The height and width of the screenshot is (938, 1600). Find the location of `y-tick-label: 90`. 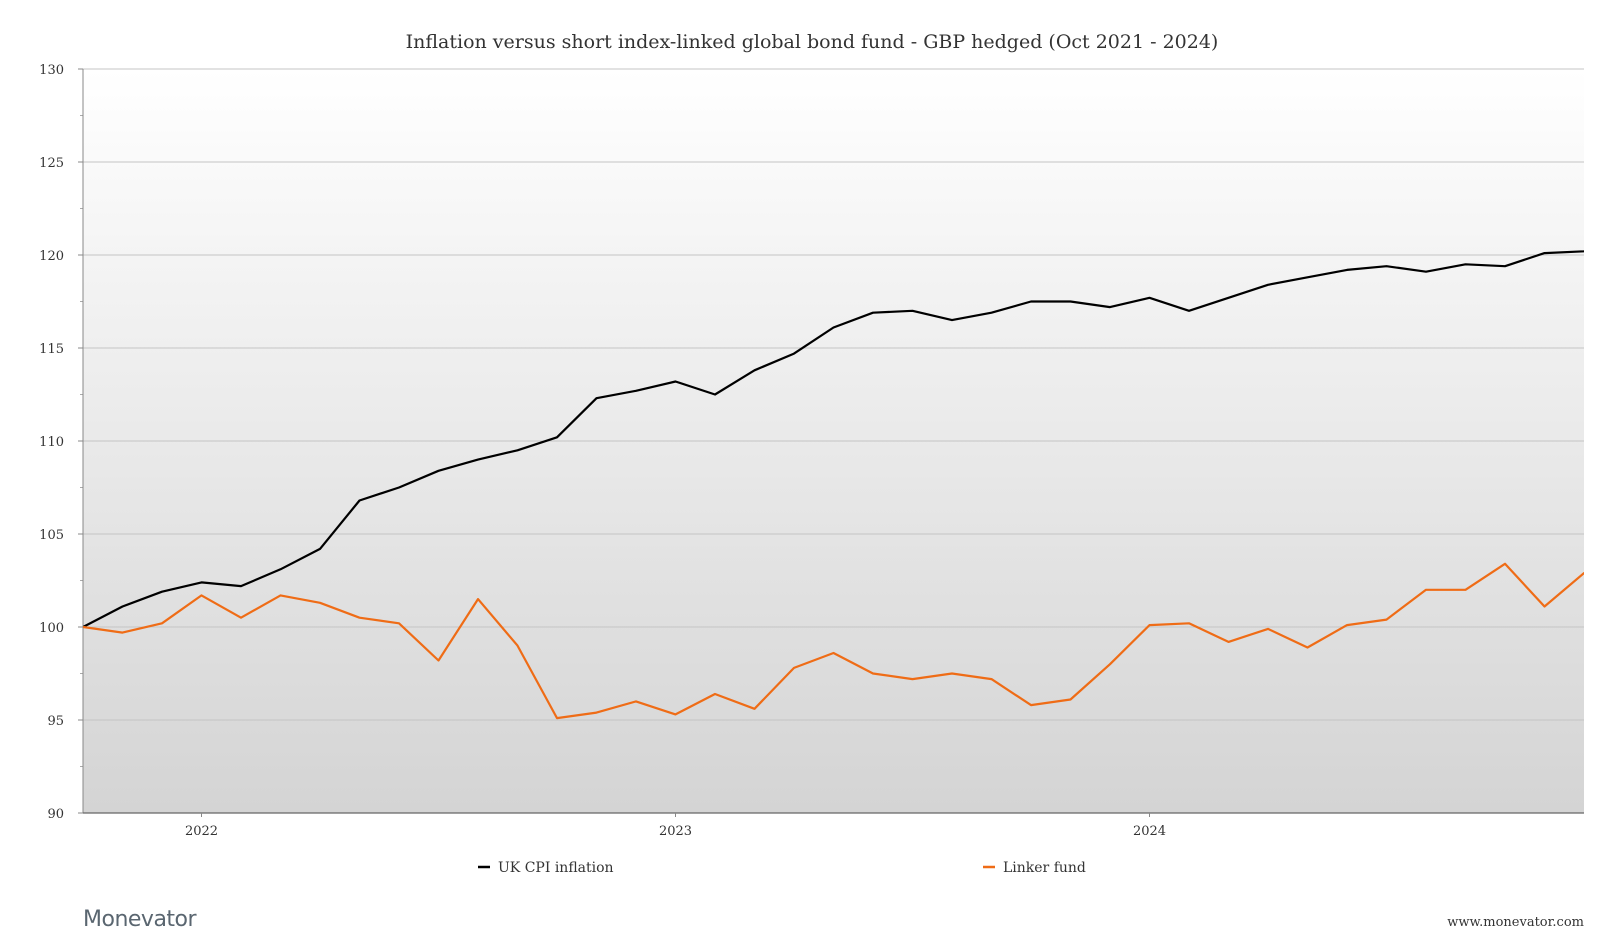

y-tick-label: 90 is located at coordinates (55, 814).